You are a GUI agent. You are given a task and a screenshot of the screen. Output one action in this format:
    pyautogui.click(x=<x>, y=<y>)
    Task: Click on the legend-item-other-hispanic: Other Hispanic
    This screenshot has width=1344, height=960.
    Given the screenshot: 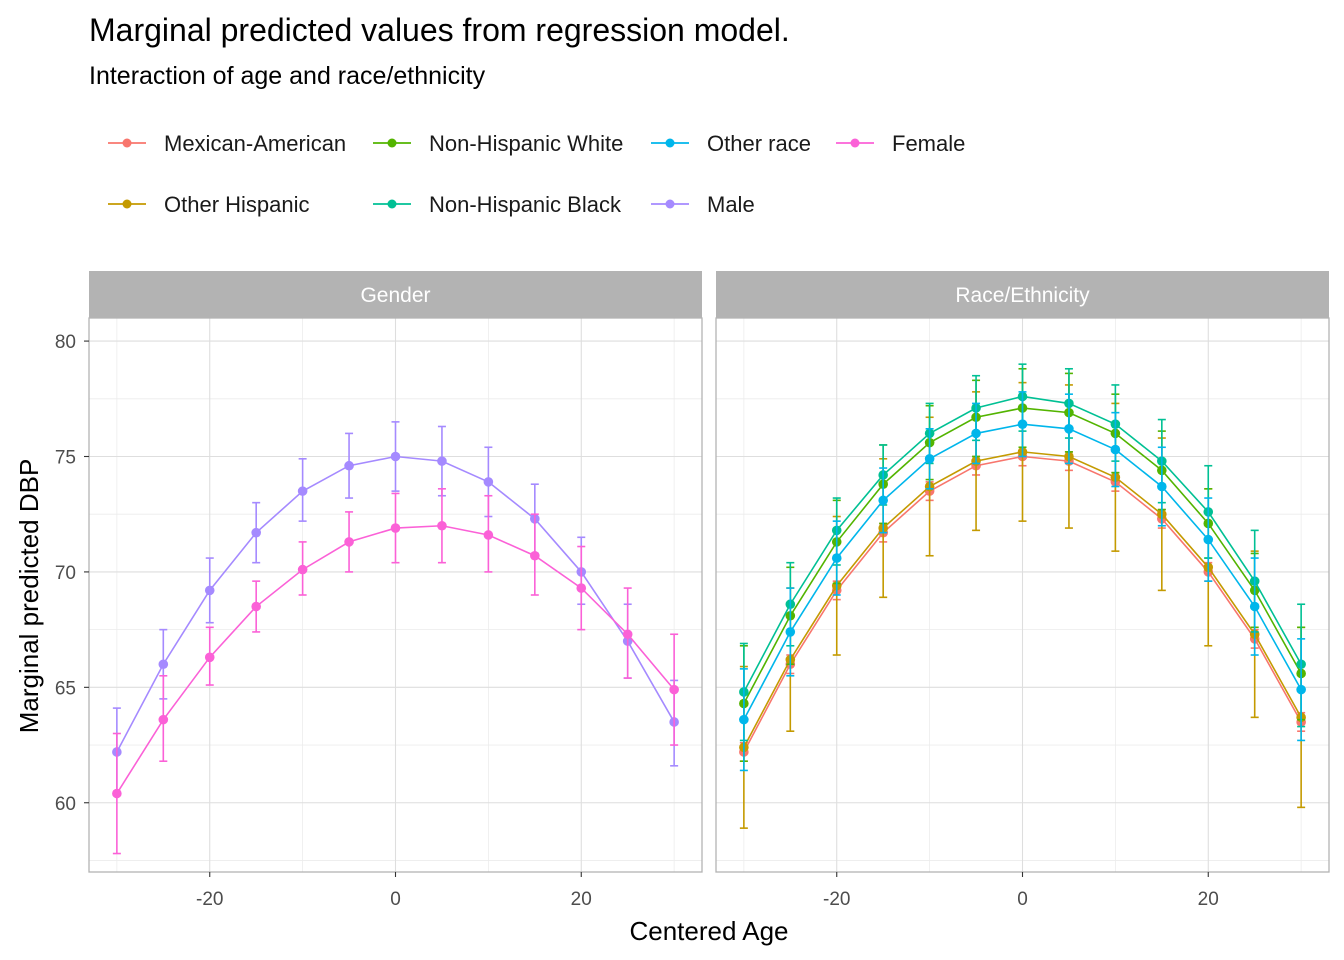 What is the action you would take?
    pyautogui.click(x=209, y=204)
    